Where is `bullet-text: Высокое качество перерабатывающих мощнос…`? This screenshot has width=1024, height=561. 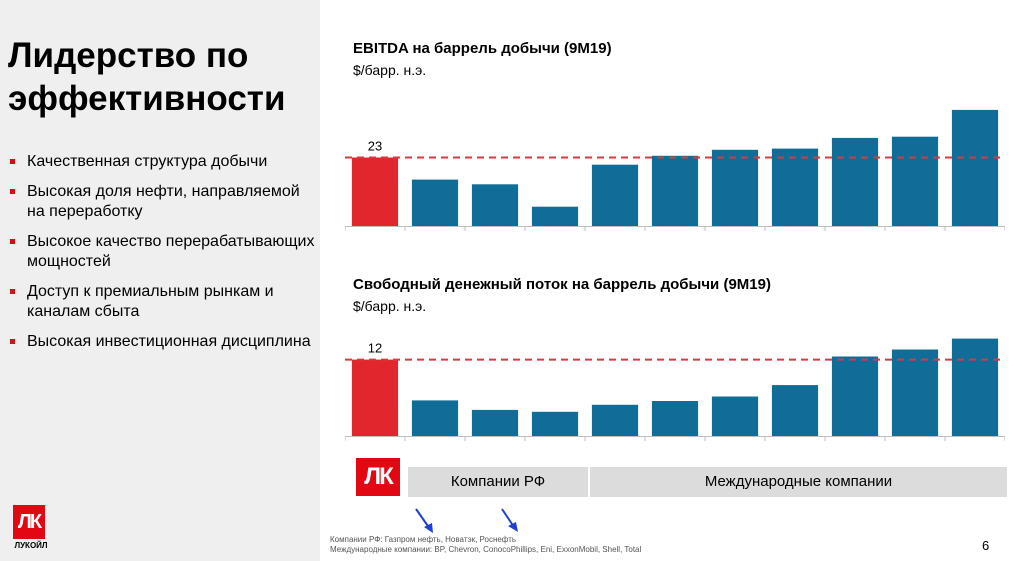
bullet-text: Высокое качество перерабатывающих мощнос… is located at coordinates (170, 251).